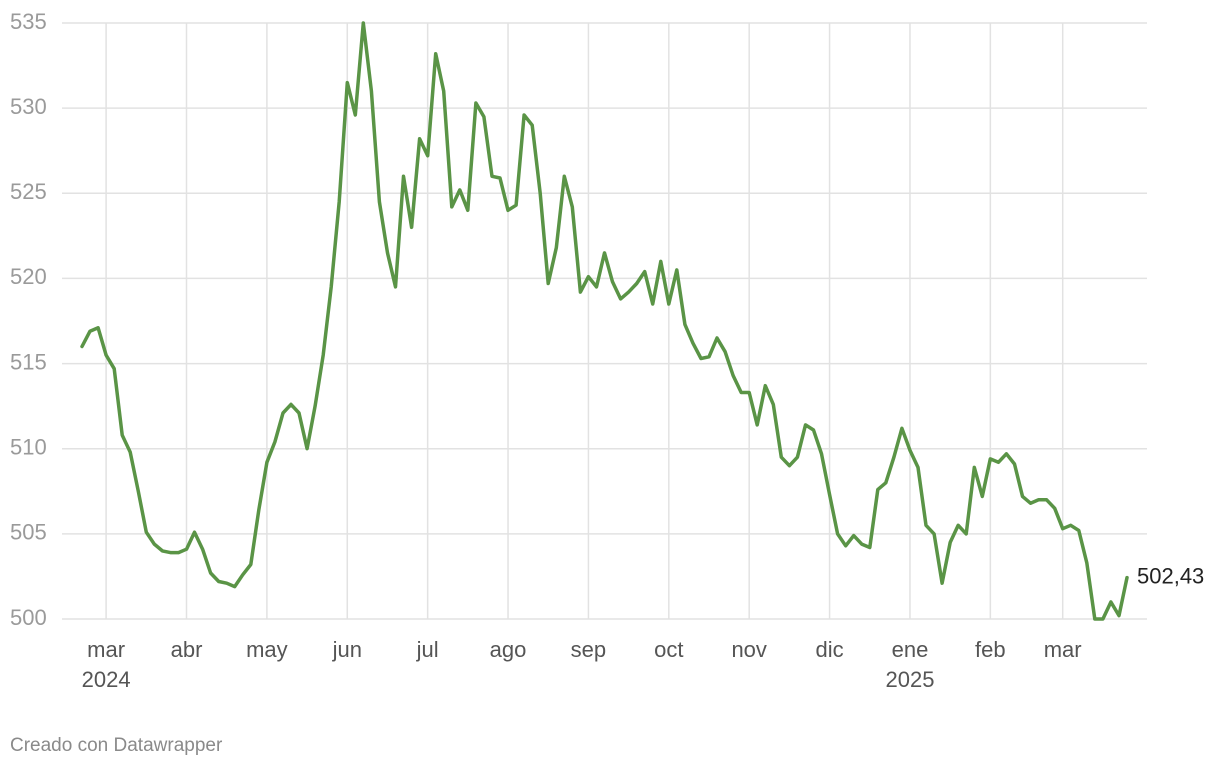  Describe the element at coordinates (427, 649) in the screenshot. I see `x-tick-label: jul` at that location.